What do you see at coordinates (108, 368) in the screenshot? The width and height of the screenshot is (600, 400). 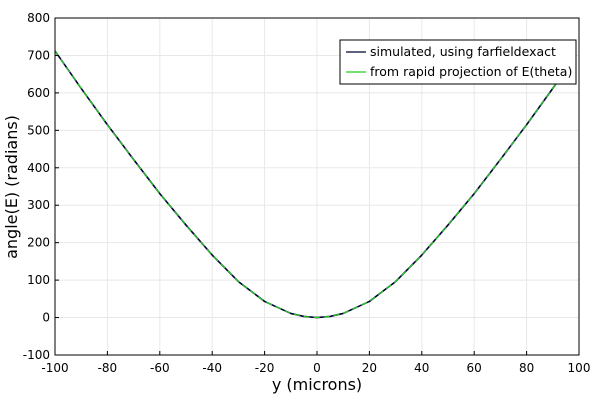 I see `x-tick-label: -80` at bounding box center [108, 368].